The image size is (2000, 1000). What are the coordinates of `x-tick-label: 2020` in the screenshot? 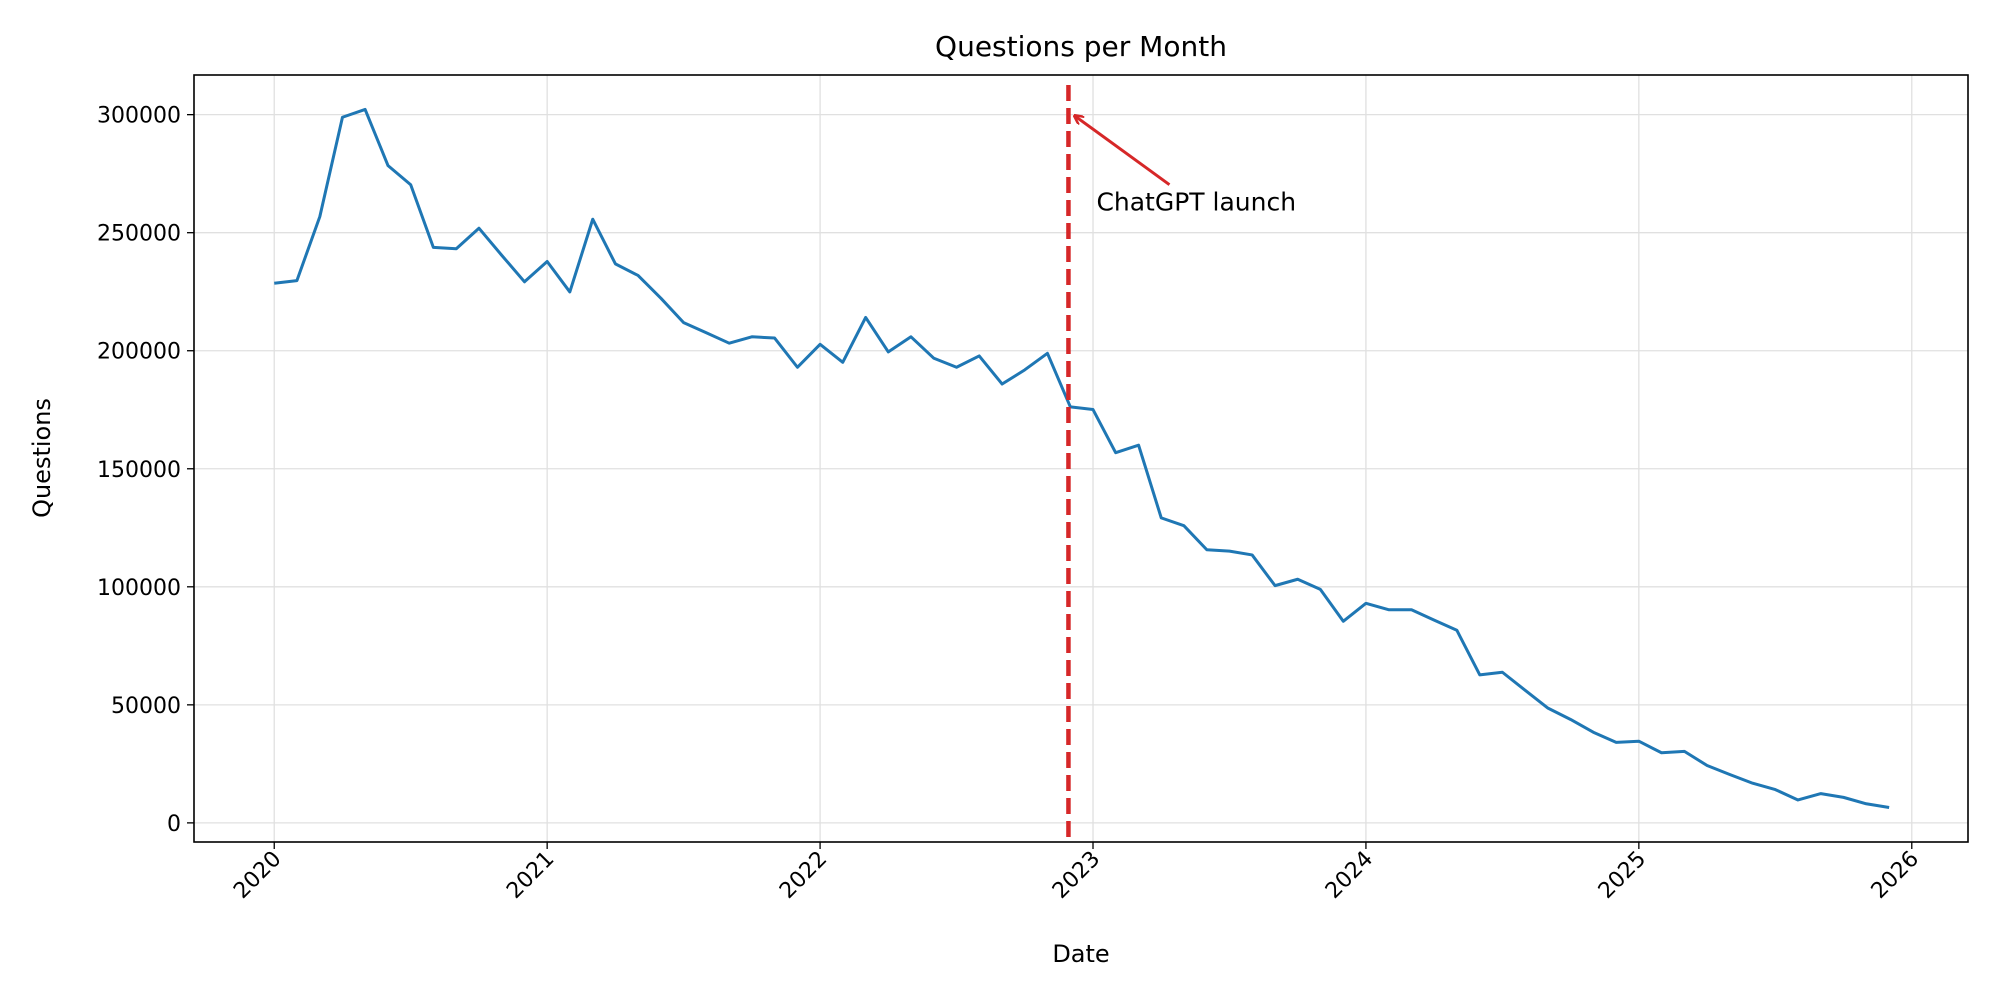 It's located at (257, 875).